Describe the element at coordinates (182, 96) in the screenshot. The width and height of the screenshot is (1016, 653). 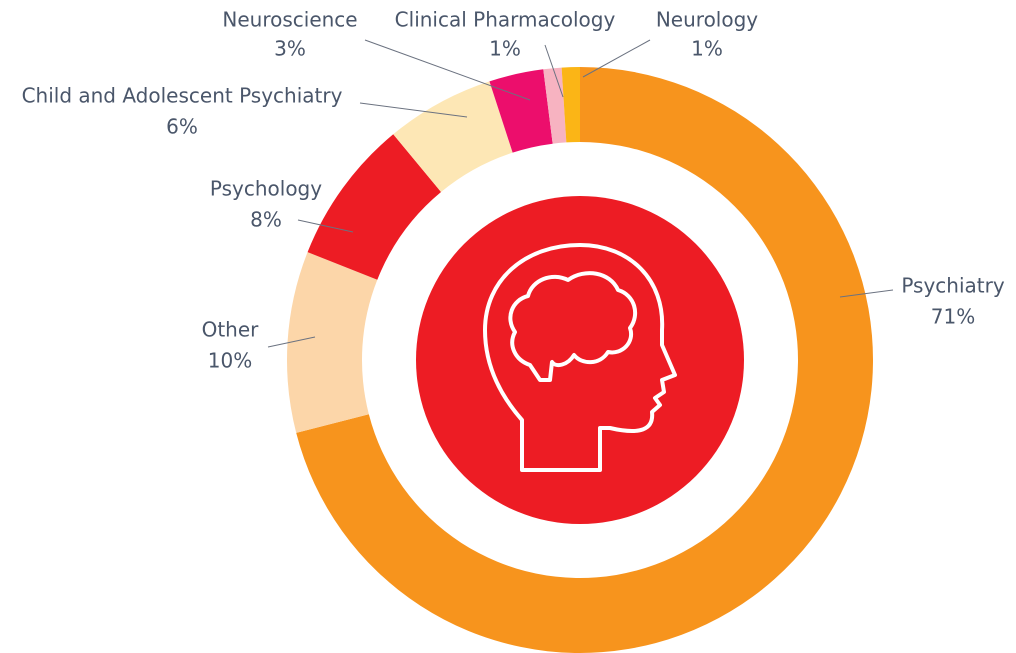
I see `category-label: Child and Adolescent Psychiatry` at that location.